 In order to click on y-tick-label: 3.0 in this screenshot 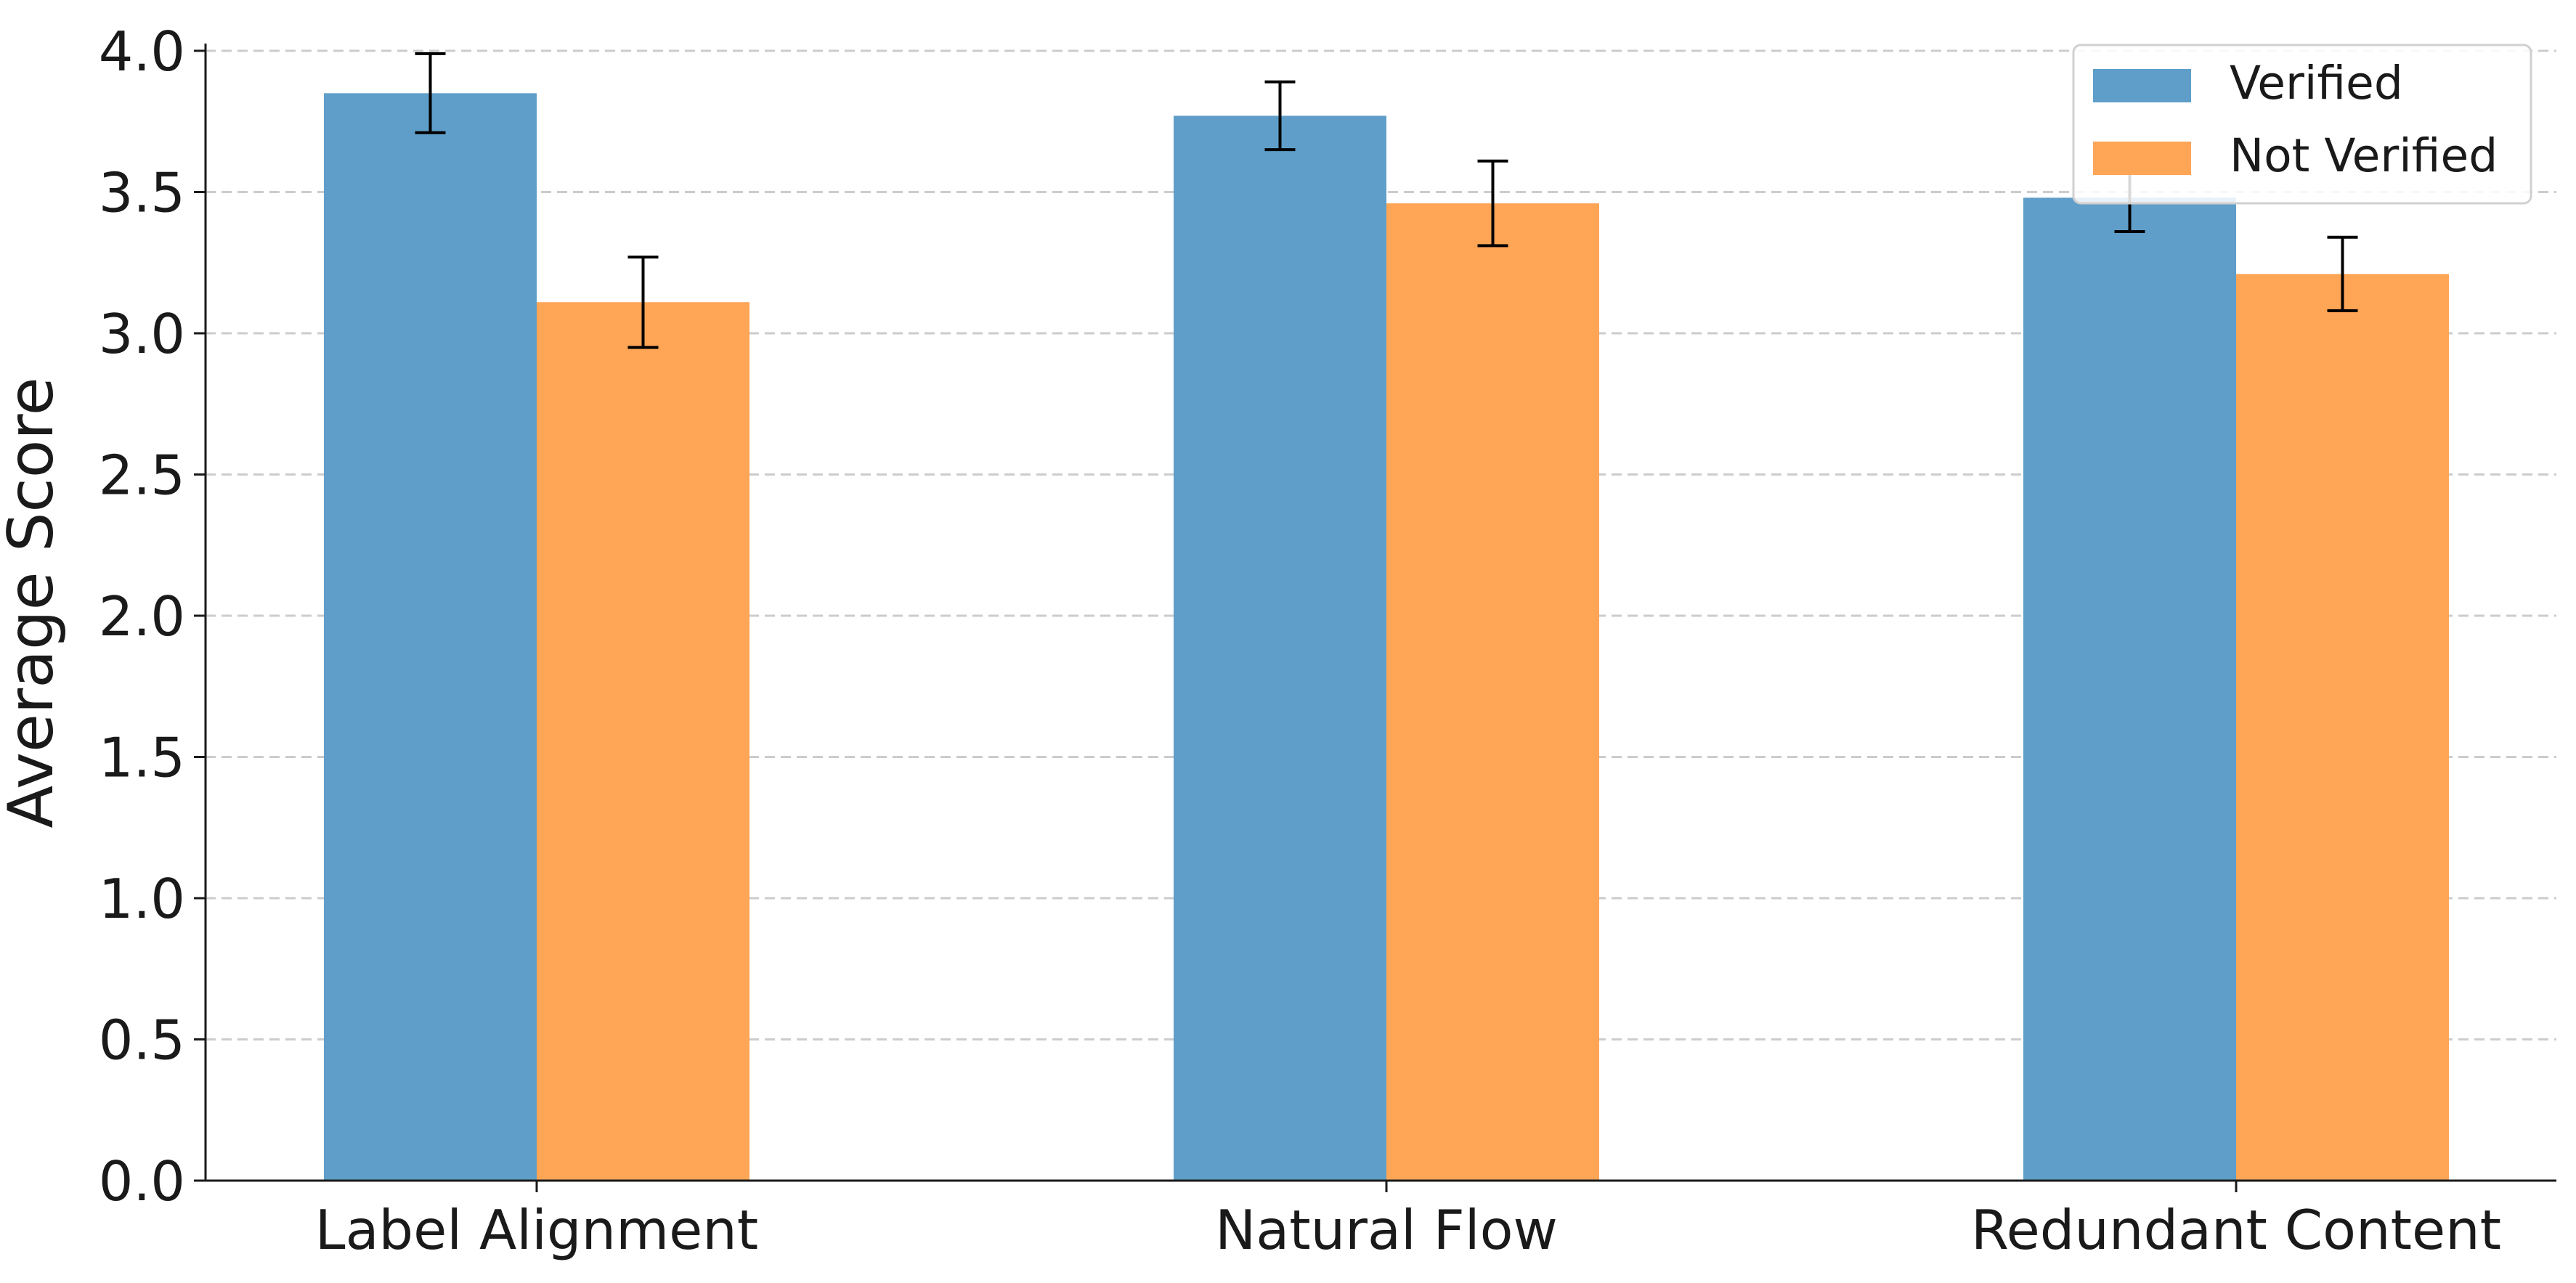, I will do `click(142, 334)`.